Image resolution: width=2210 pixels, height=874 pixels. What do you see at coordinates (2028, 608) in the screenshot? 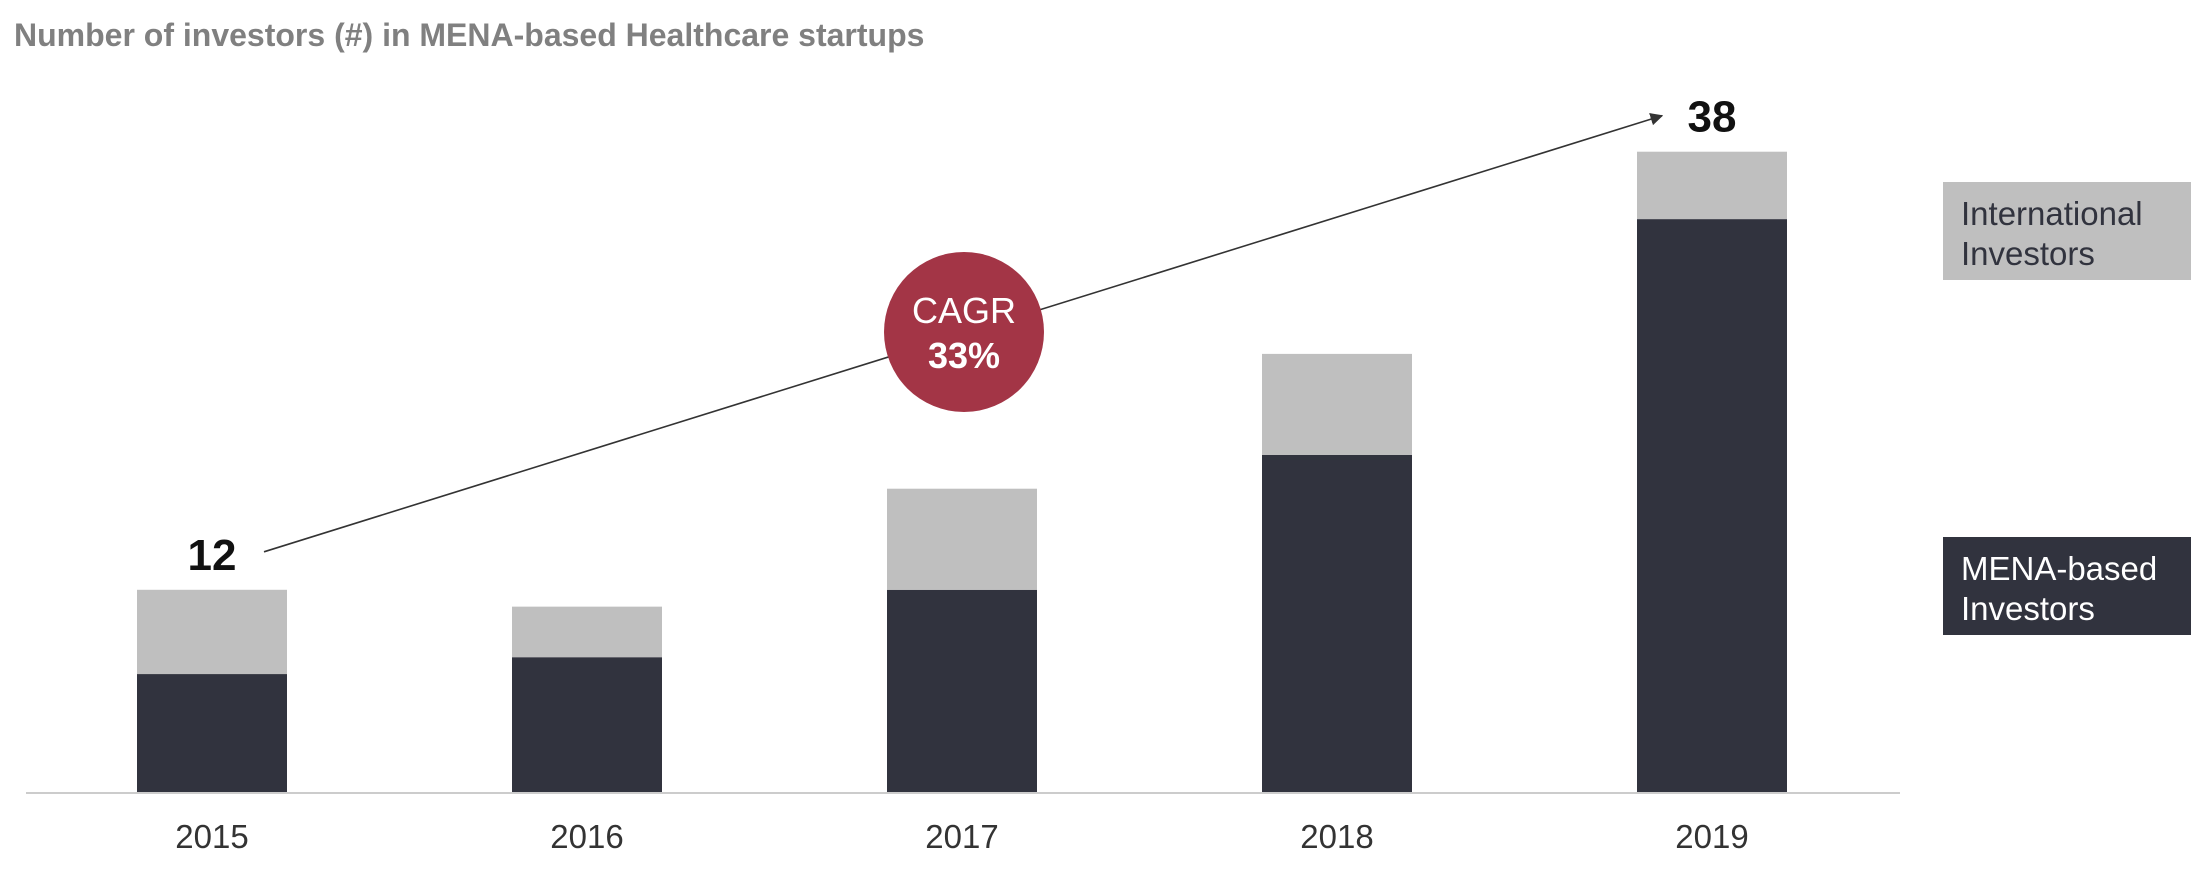
I see `legend-label-mena-based-investors-line-2: Investors` at bounding box center [2028, 608].